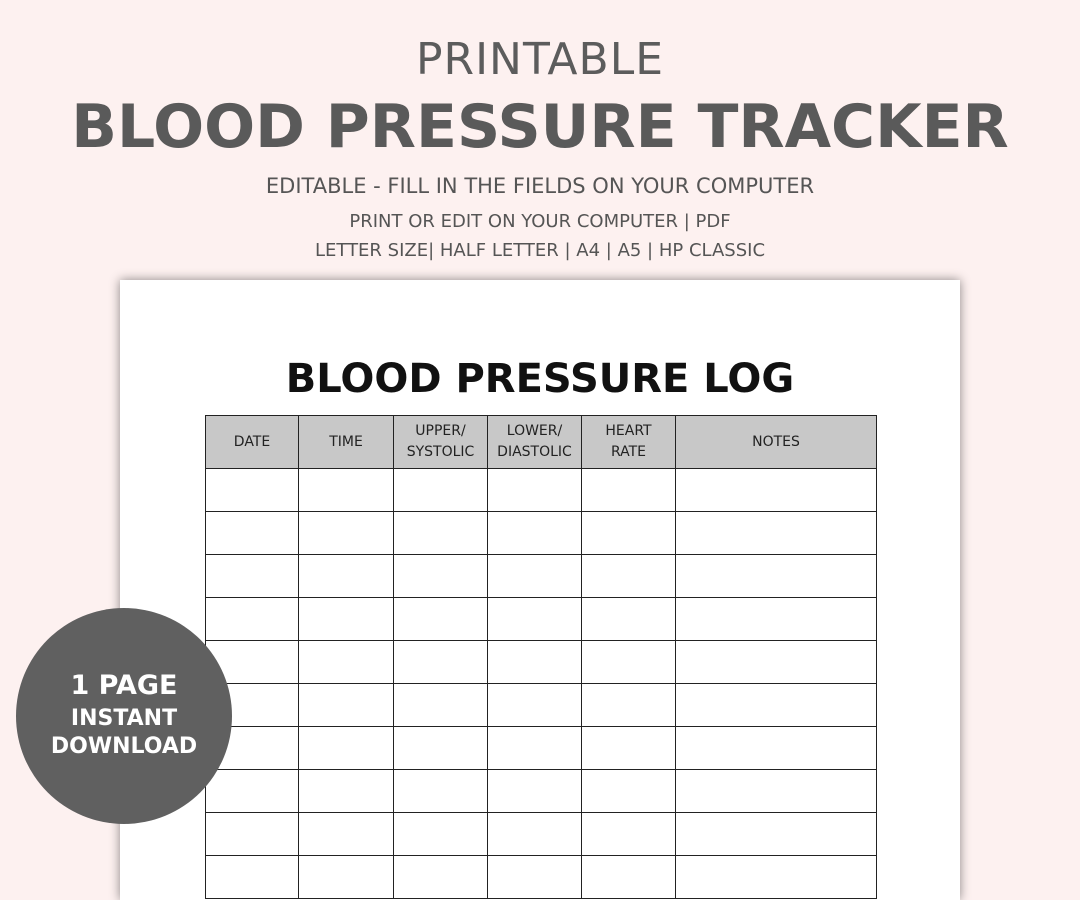 The height and width of the screenshot is (900, 1080). I want to click on column-header: LOWER/DIASTOLIC, so click(534, 442).